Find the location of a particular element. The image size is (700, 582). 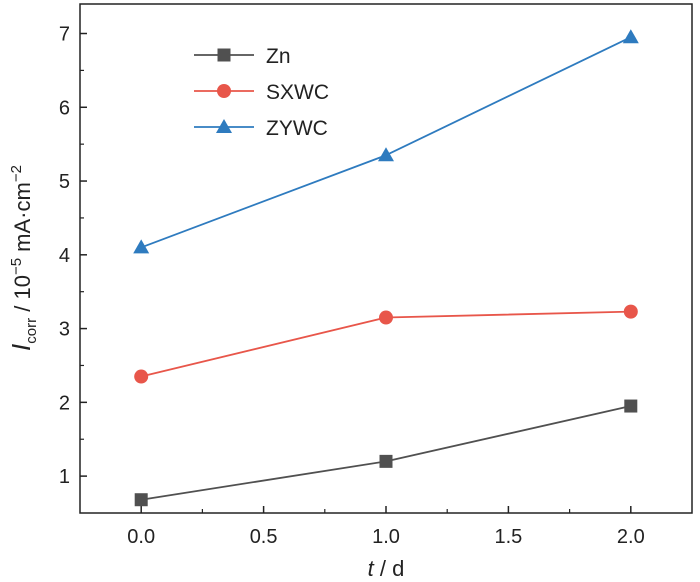

legend: Zn SXWC ZYWC is located at coordinates (261, 92).